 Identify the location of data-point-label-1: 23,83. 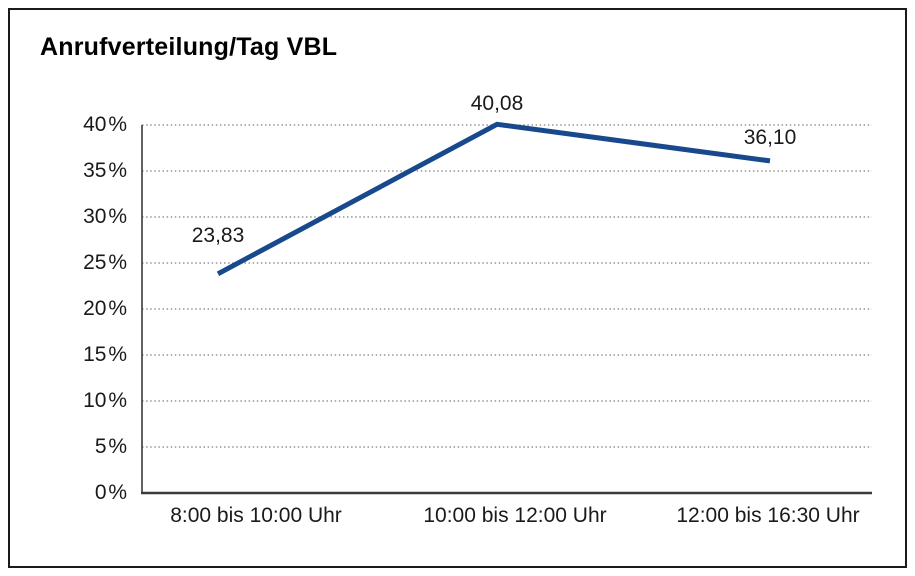
(218, 235).